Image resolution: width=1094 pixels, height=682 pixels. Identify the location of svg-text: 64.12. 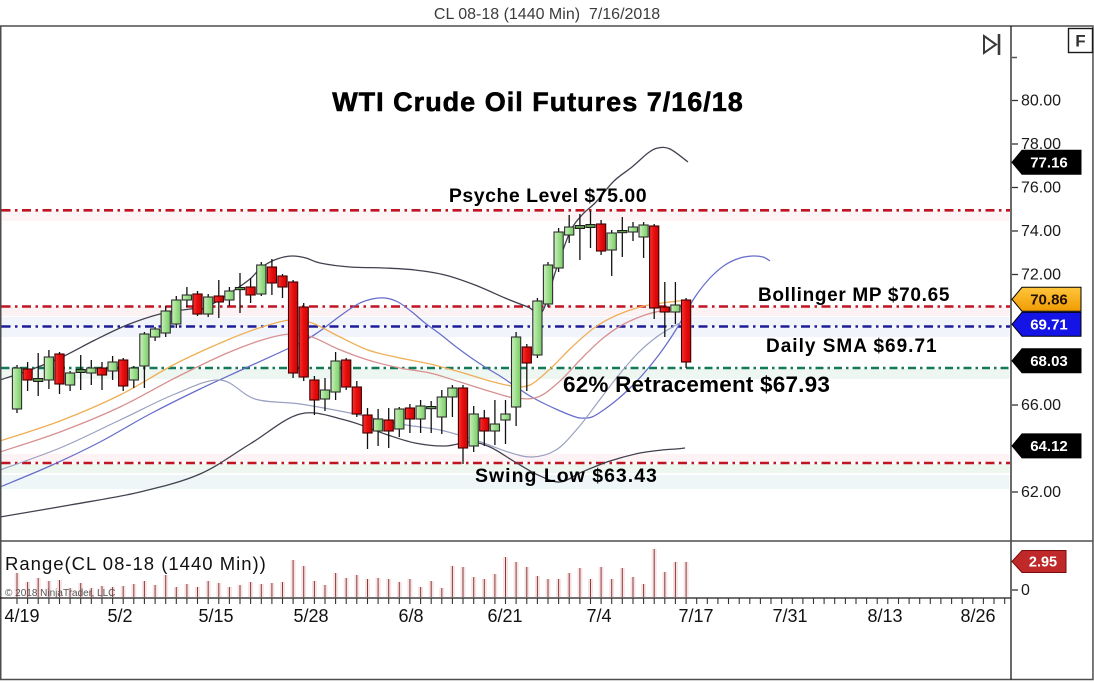
(1049, 446).